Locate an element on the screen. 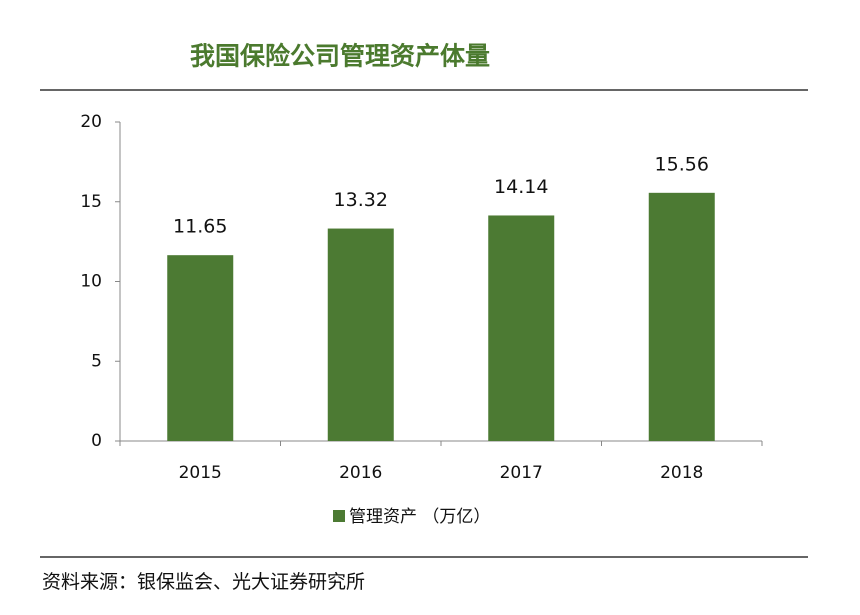  data-label: 15.56 is located at coordinates (682, 164).